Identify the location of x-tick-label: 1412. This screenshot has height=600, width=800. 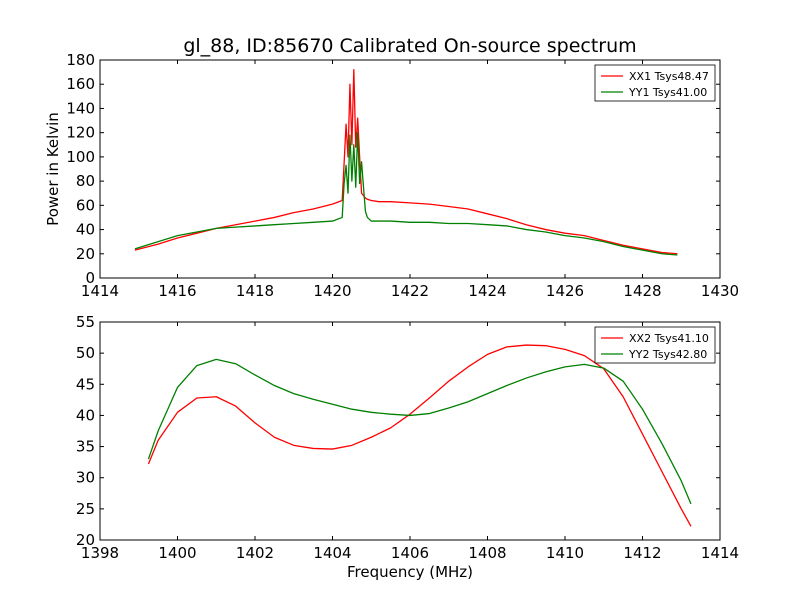
(642, 553).